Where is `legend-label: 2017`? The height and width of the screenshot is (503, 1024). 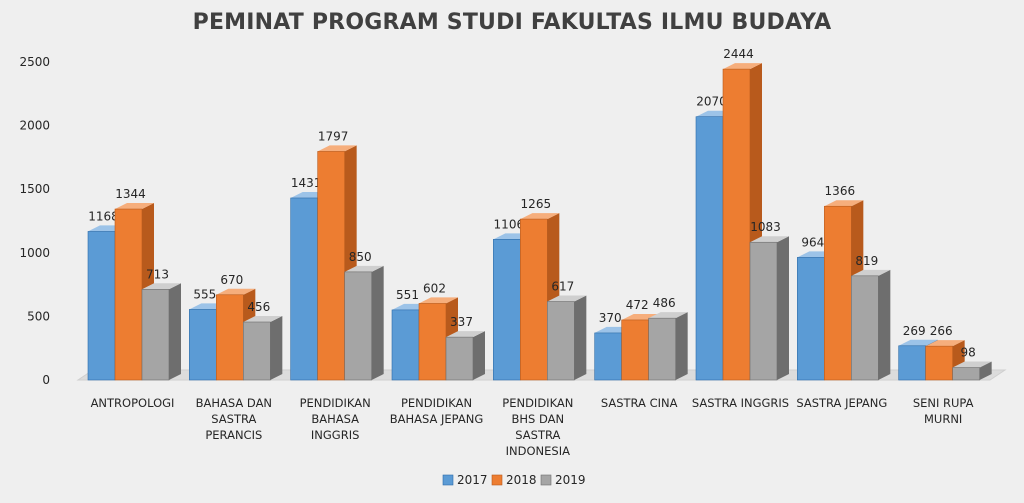 legend-label: 2017 is located at coordinates (472, 480).